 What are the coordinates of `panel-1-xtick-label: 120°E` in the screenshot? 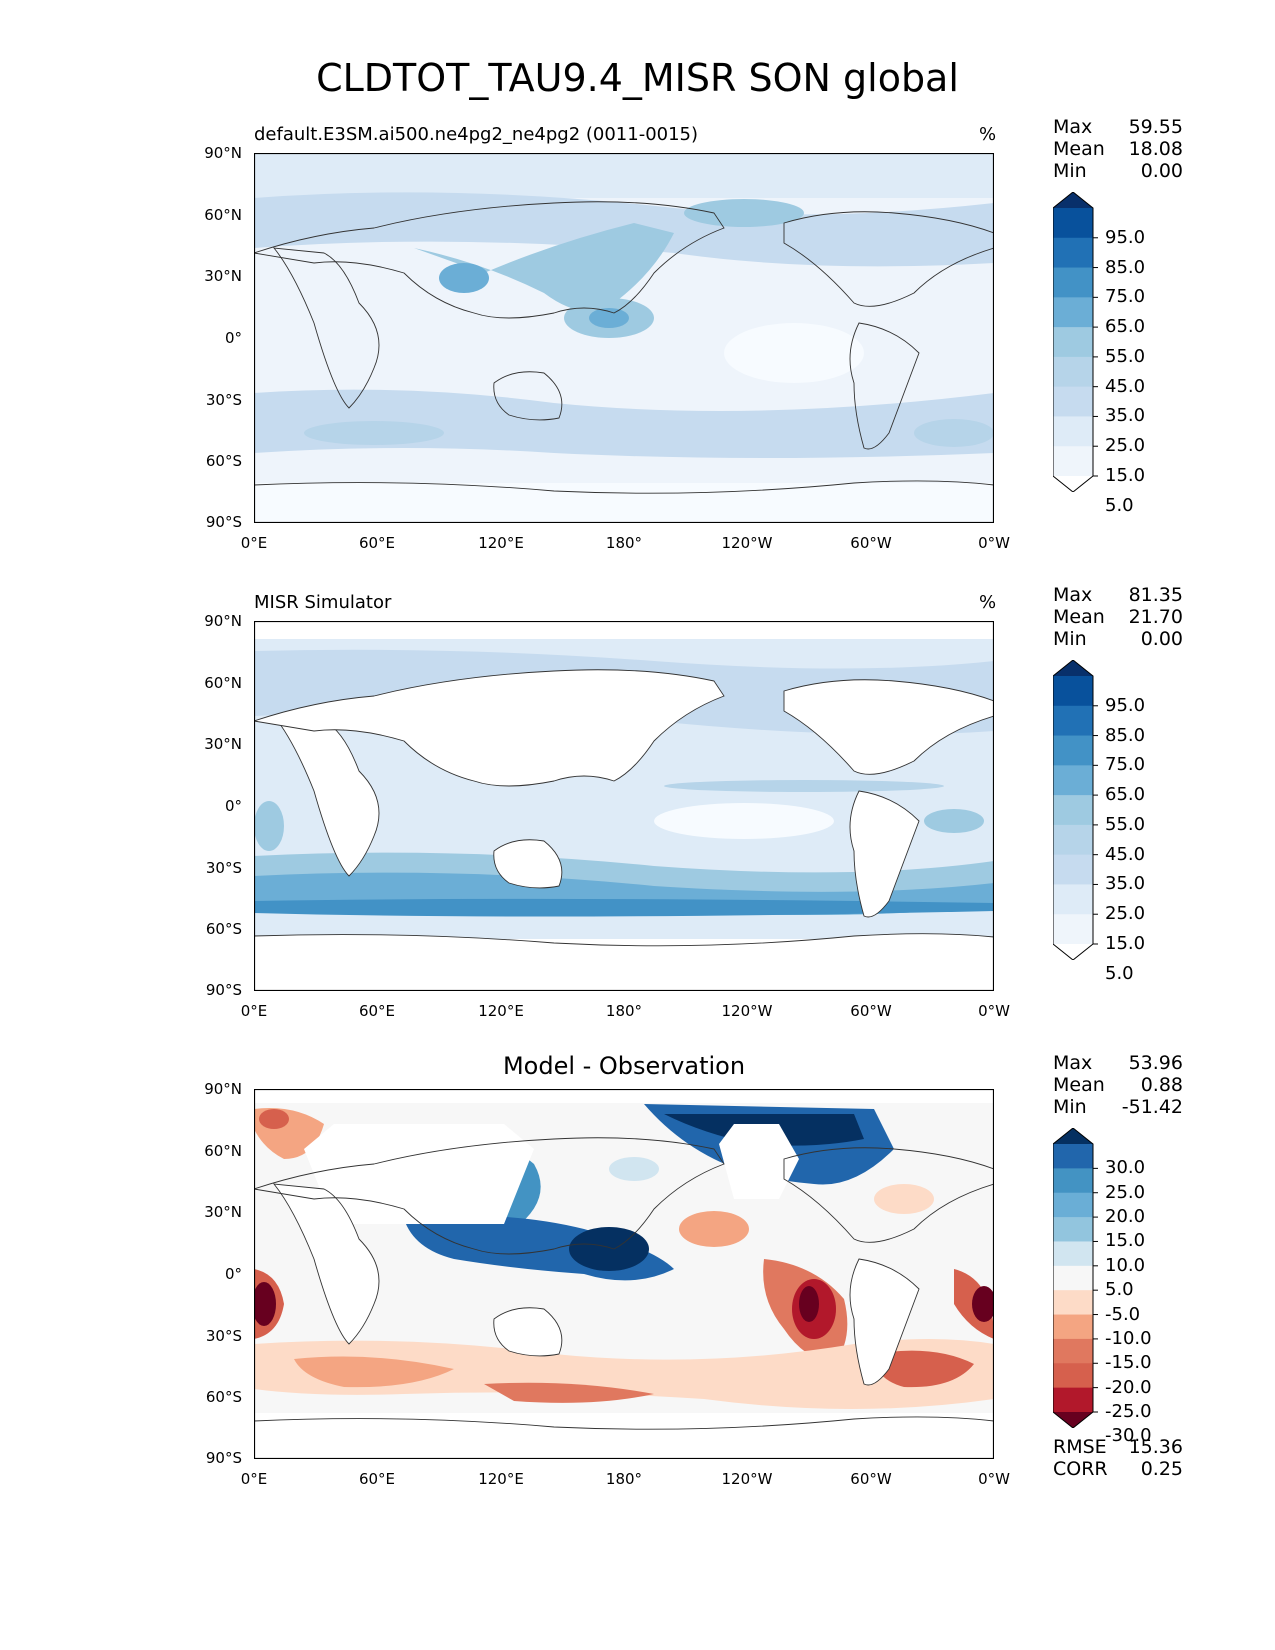 It's located at (501, 543).